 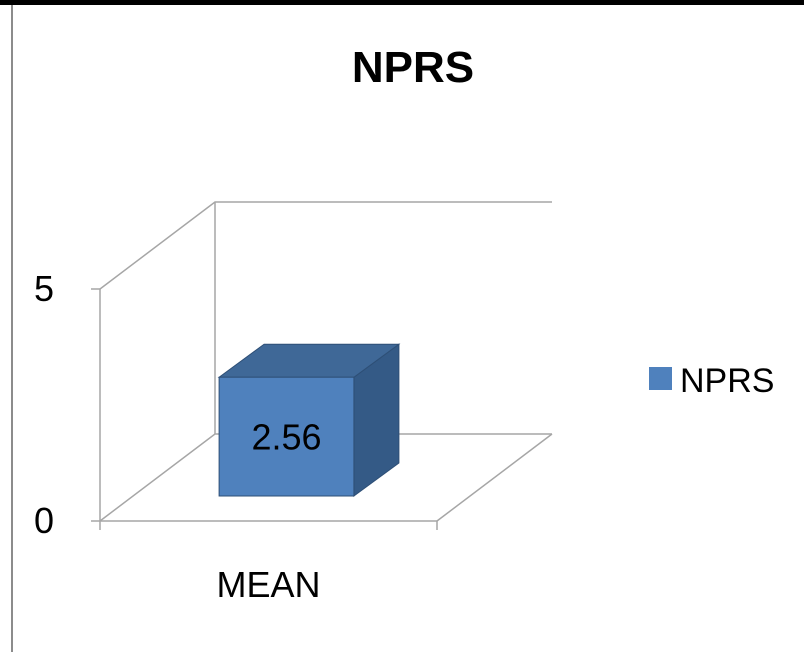 I want to click on legend-swatch, so click(x=660, y=378).